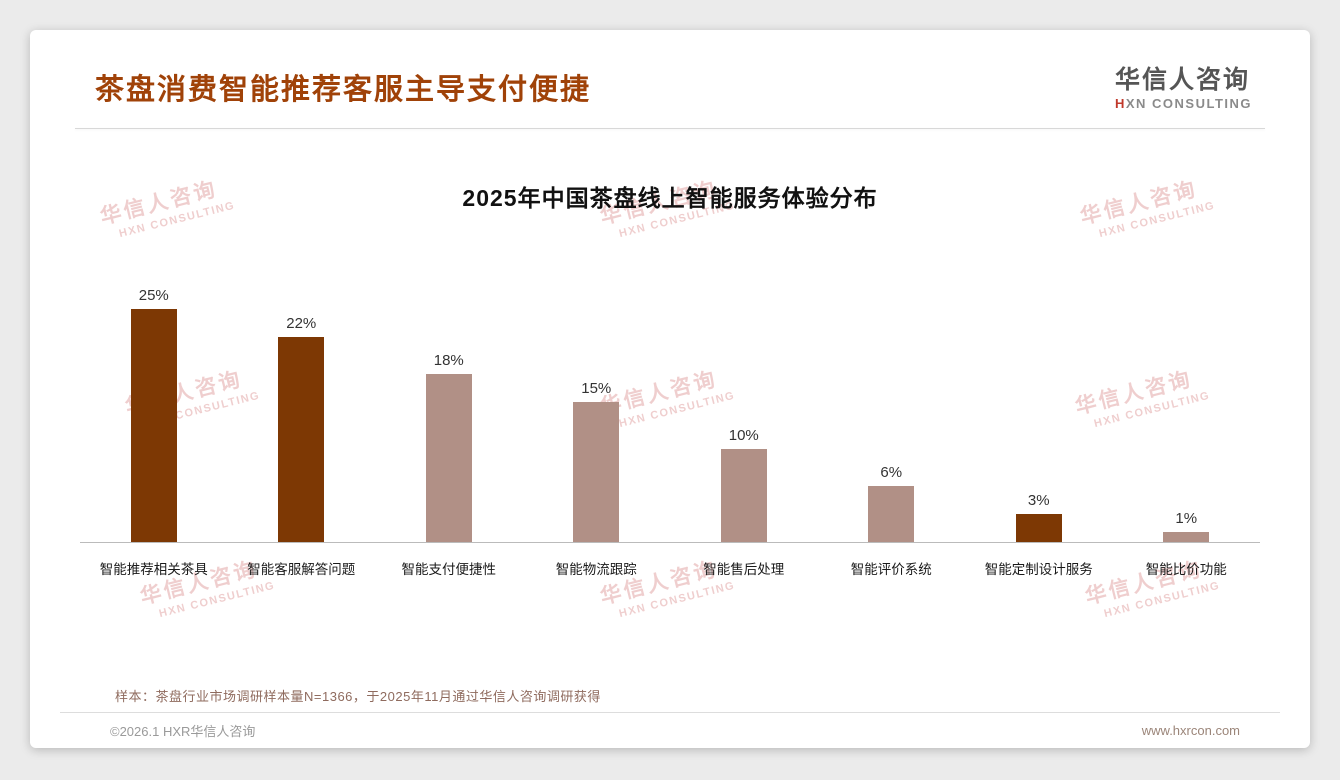  I want to click on header-divider, so click(670, 128).